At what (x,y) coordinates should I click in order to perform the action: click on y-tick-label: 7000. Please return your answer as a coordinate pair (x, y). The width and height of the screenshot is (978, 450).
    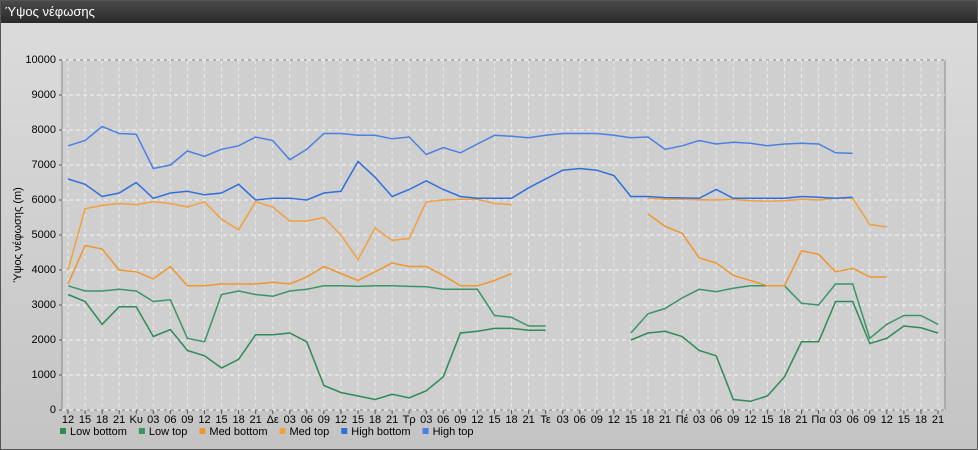
    Looking at the image, I should click on (44, 165).